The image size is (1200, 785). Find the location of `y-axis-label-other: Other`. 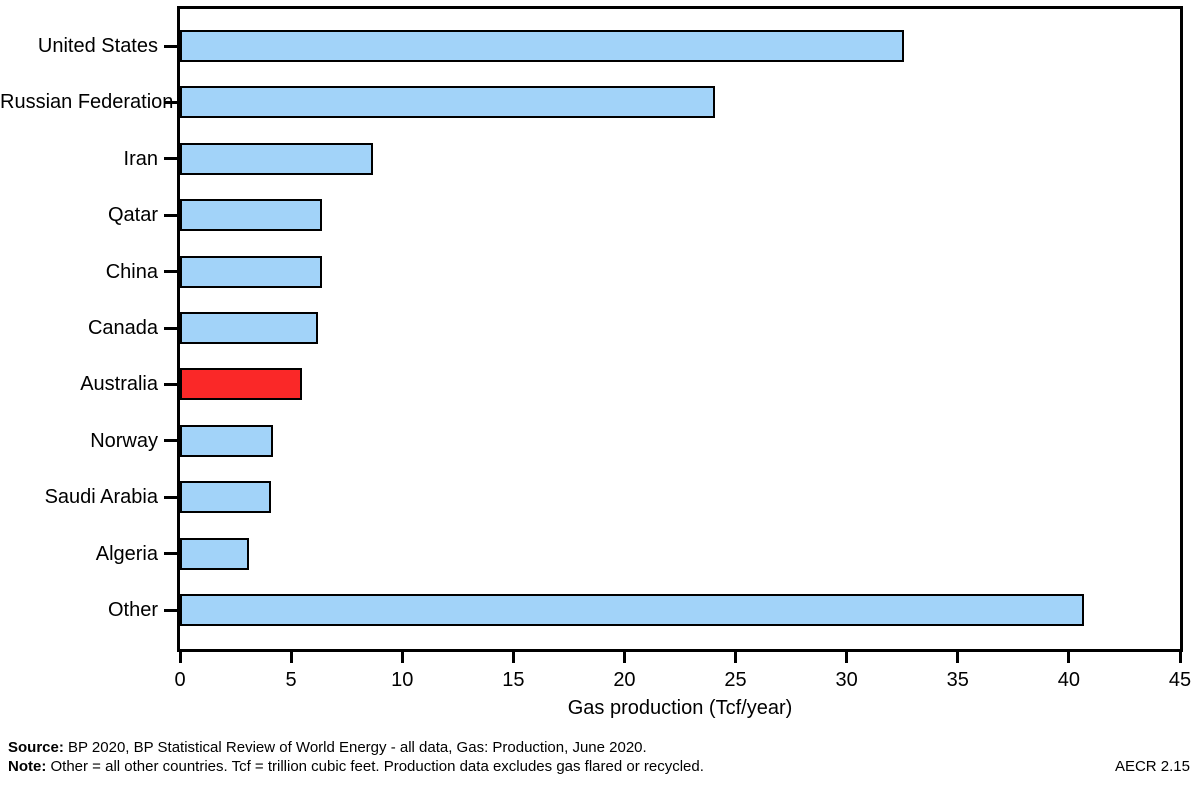

y-axis-label-other: Other is located at coordinates (132, 610).